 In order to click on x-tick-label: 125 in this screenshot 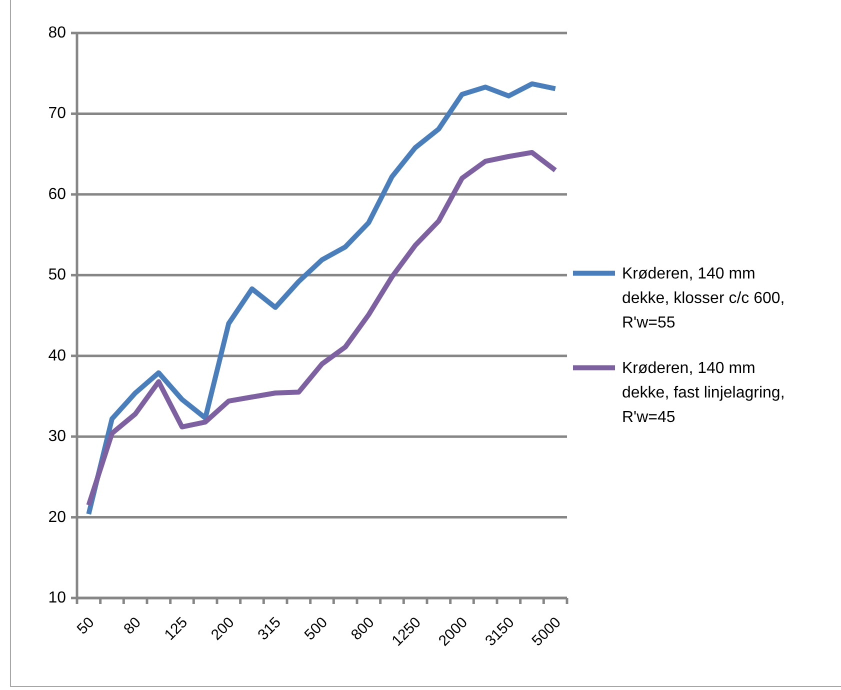, I will do `click(176, 629)`.